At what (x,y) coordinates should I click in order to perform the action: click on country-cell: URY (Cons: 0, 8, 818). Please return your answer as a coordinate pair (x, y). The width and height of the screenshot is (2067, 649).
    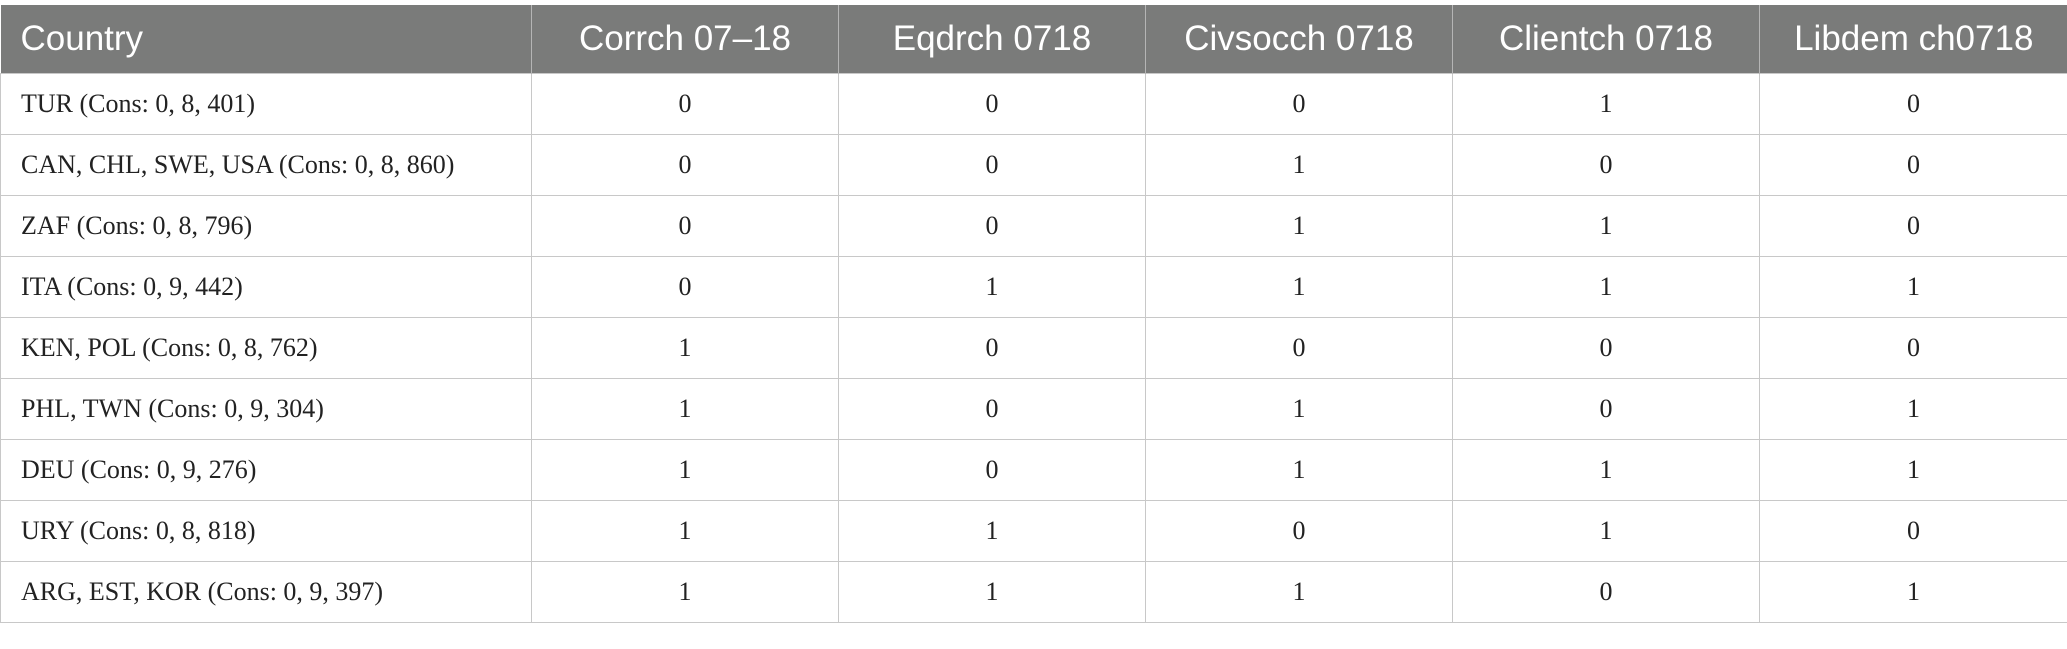
    Looking at the image, I should click on (266, 531).